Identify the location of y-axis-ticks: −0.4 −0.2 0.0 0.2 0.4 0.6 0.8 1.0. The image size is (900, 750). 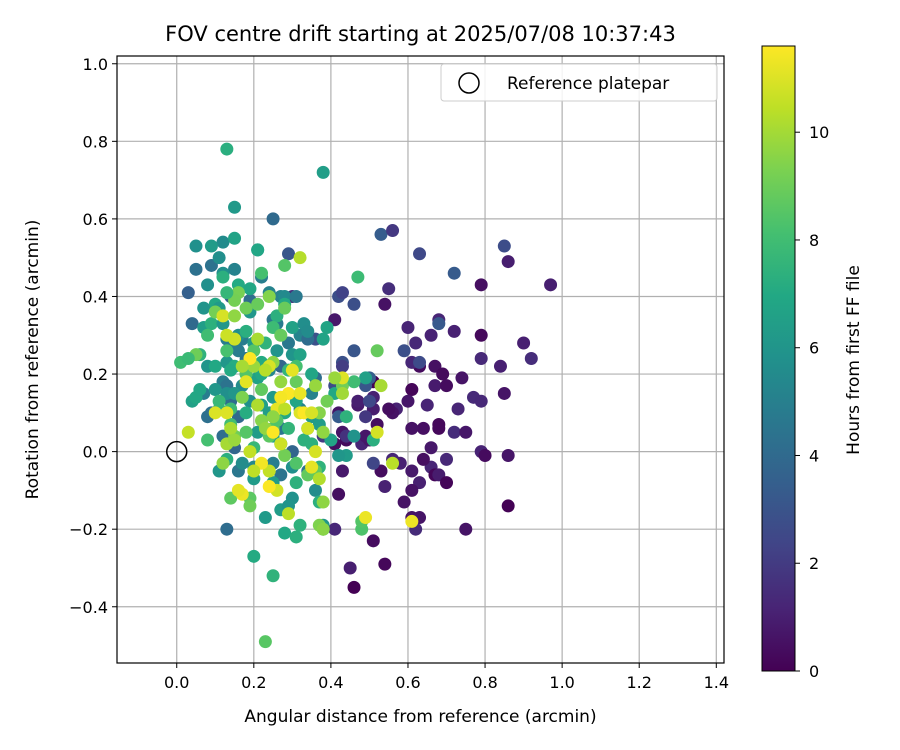
(93, 336).